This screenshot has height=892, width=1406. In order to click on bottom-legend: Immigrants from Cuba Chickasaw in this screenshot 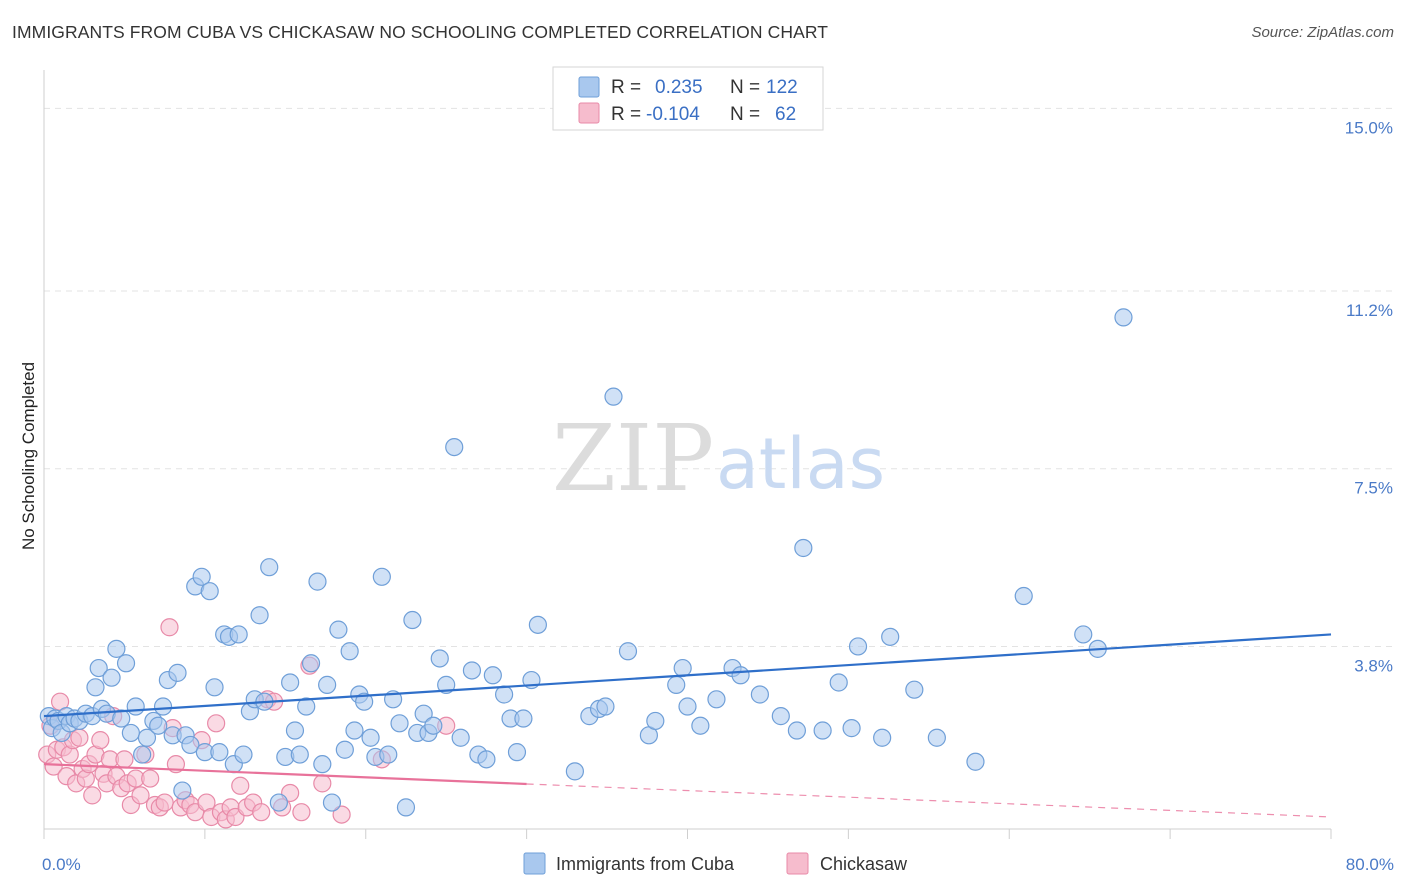, I will do `click(715, 863)`.